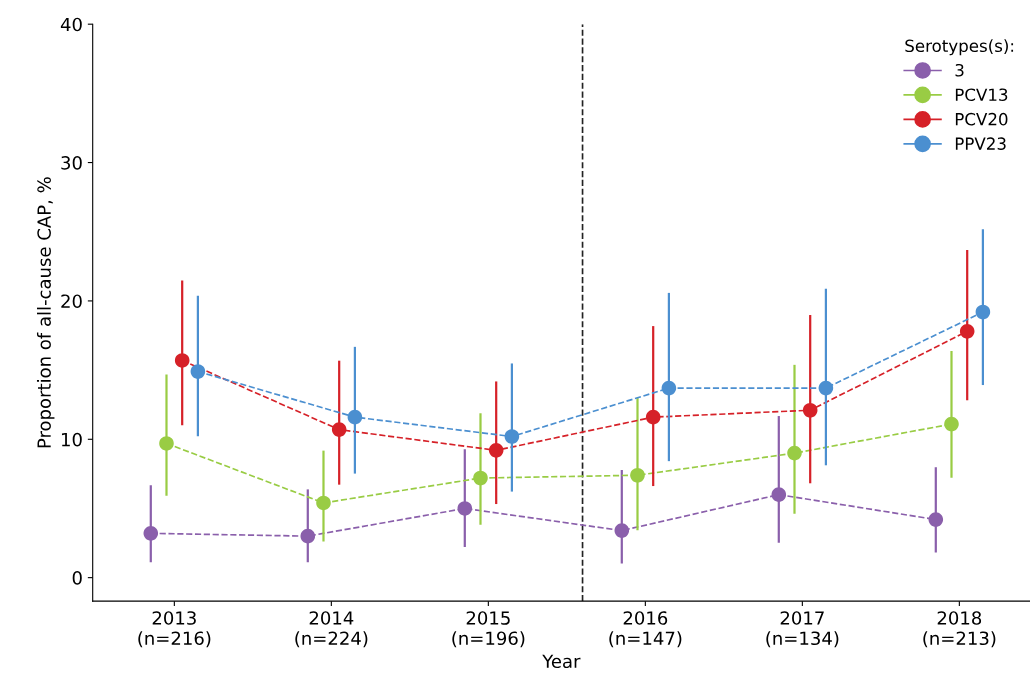  What do you see at coordinates (981, 119) in the screenshot?
I see `legend-label: PCV20` at bounding box center [981, 119].